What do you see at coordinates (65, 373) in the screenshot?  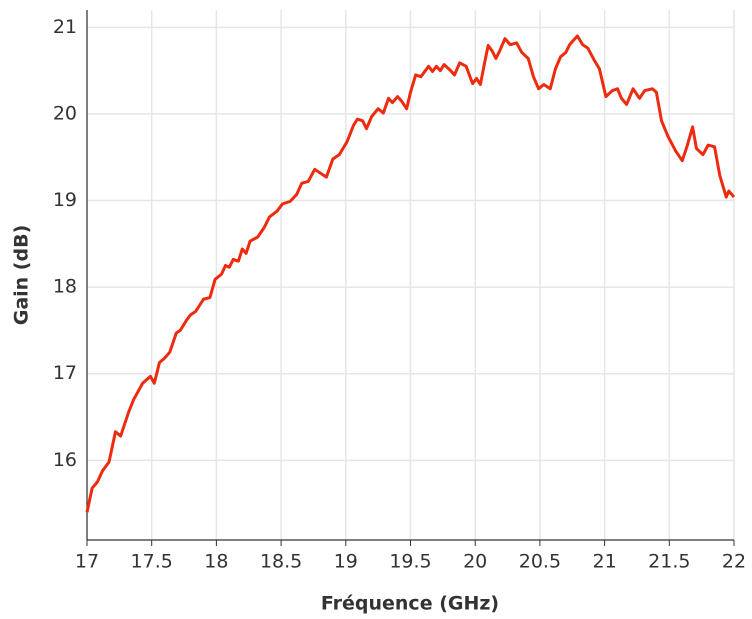 I see `y-tick-label: 17` at bounding box center [65, 373].